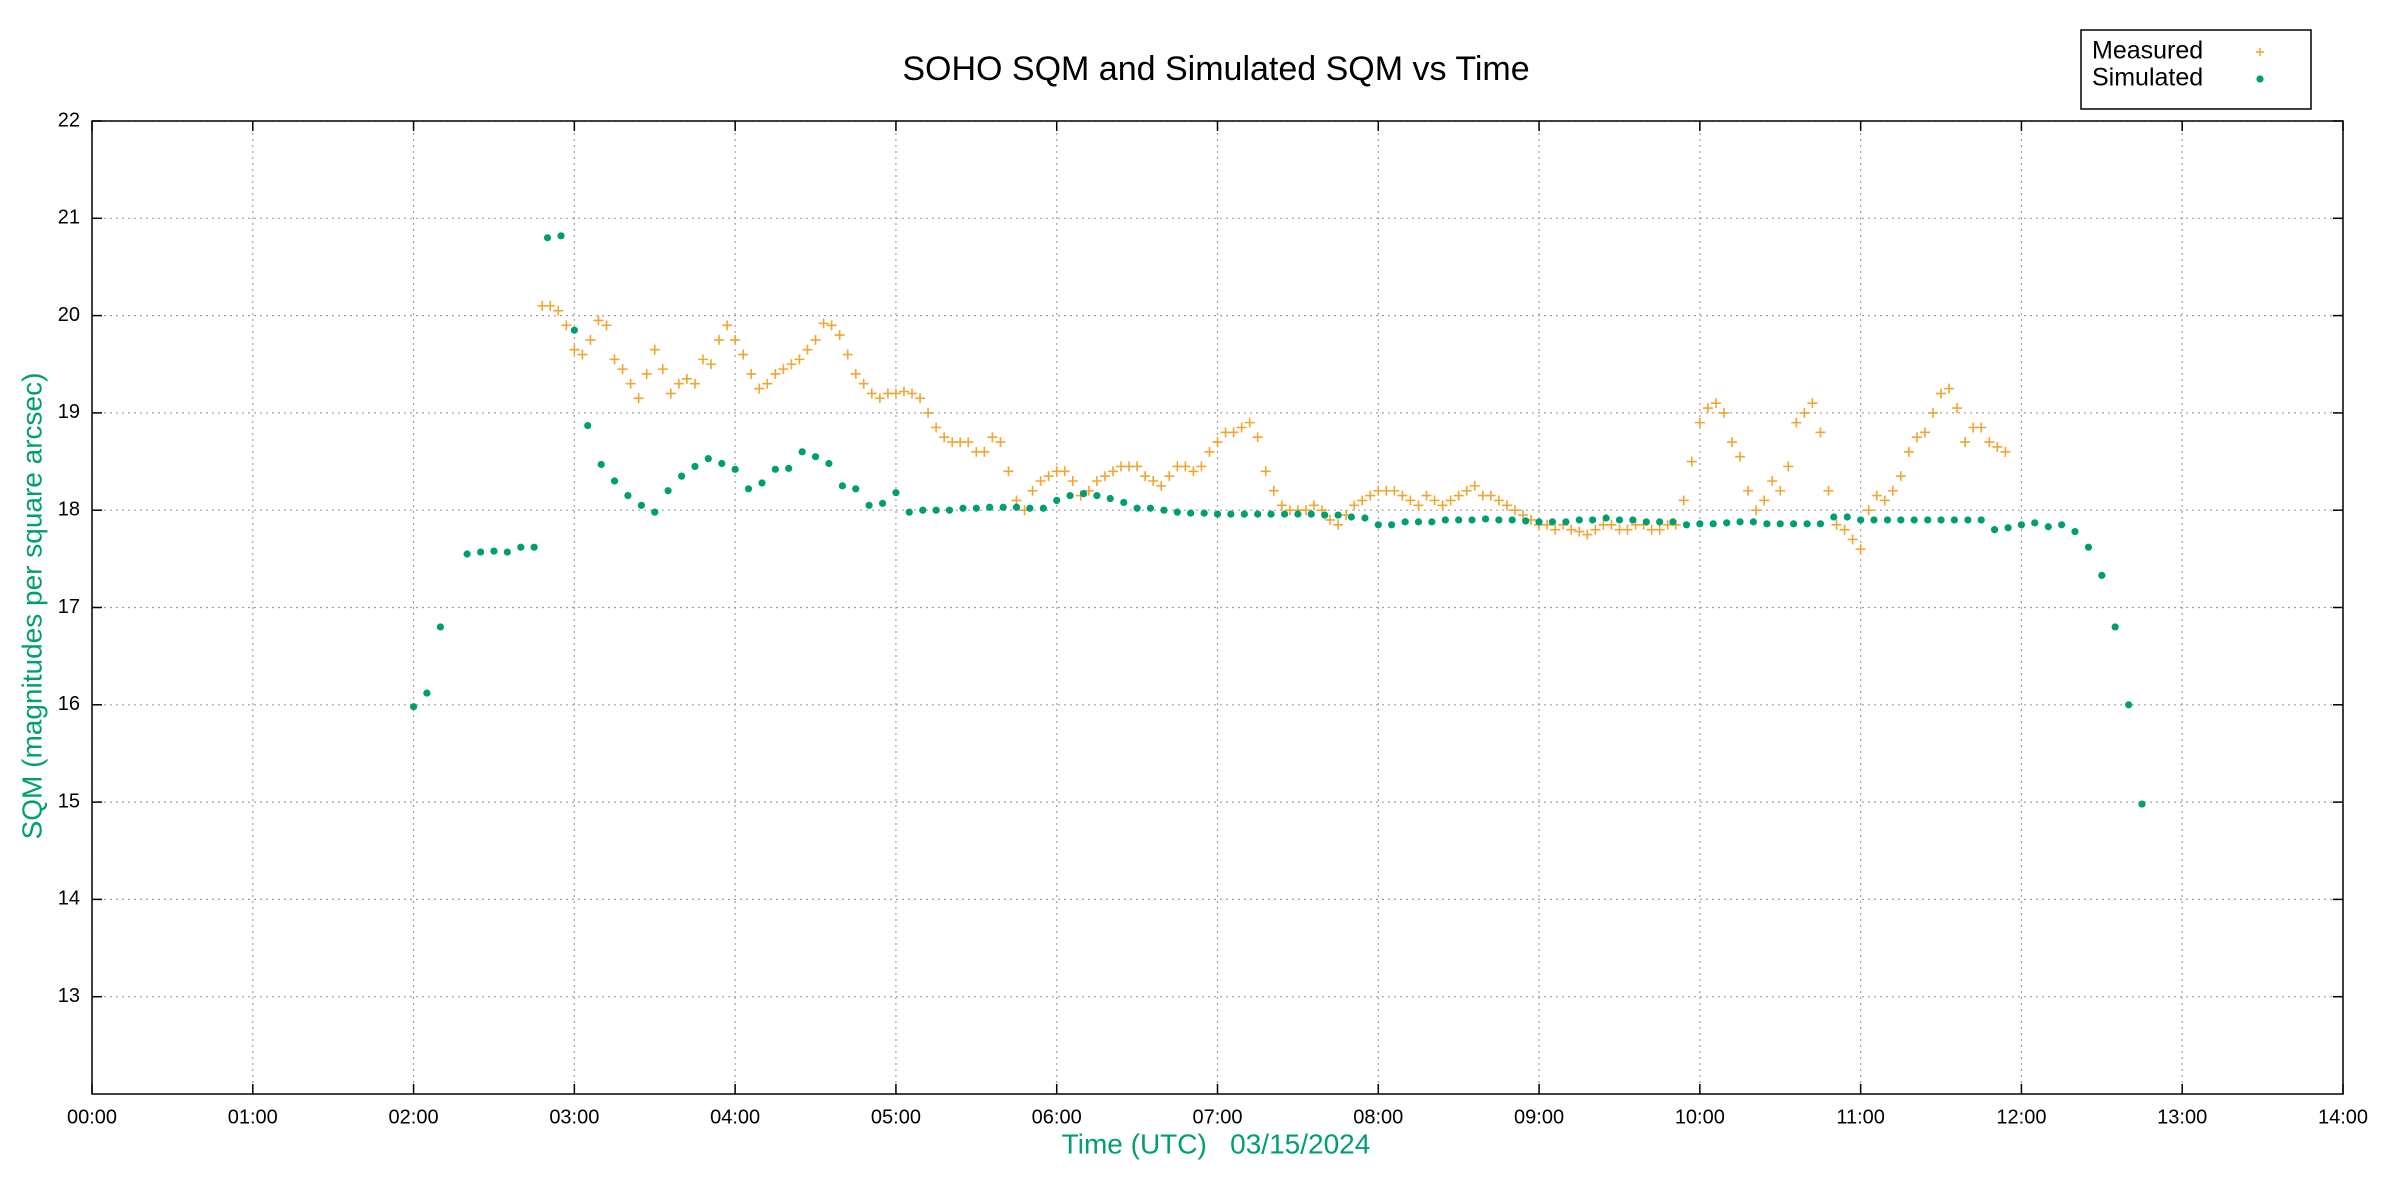  What do you see at coordinates (2260, 79) in the screenshot?
I see `legend-marker` at bounding box center [2260, 79].